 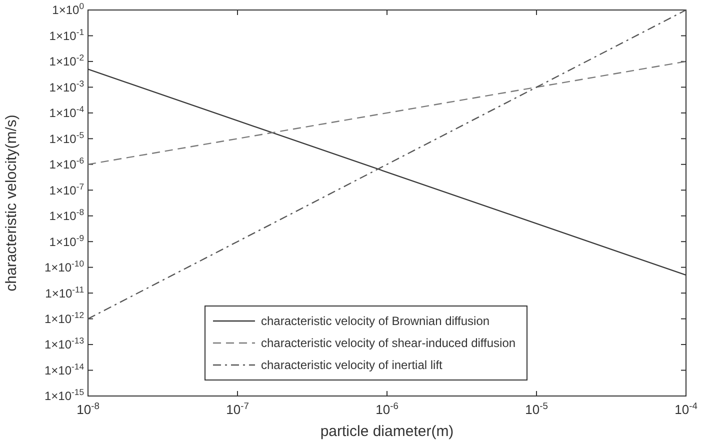 What do you see at coordinates (686, 409) in the screenshot?
I see `x-tick-label: 10$^{-4}$` at bounding box center [686, 409].